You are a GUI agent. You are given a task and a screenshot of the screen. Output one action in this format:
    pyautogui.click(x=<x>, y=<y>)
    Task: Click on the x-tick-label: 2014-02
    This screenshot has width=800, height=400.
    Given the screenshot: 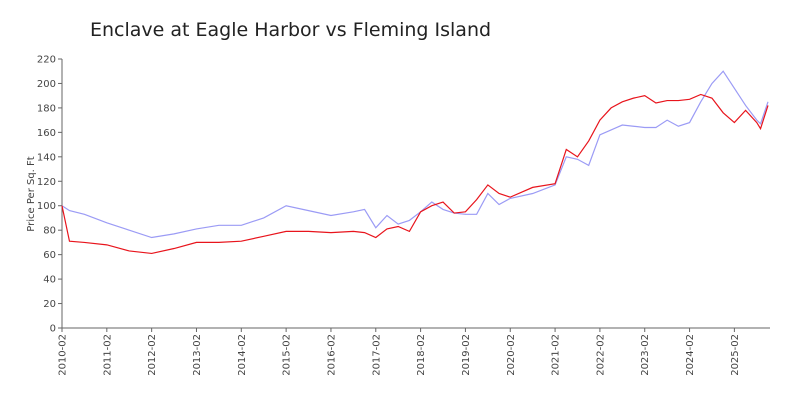 What is the action you would take?
    pyautogui.click(x=242, y=355)
    